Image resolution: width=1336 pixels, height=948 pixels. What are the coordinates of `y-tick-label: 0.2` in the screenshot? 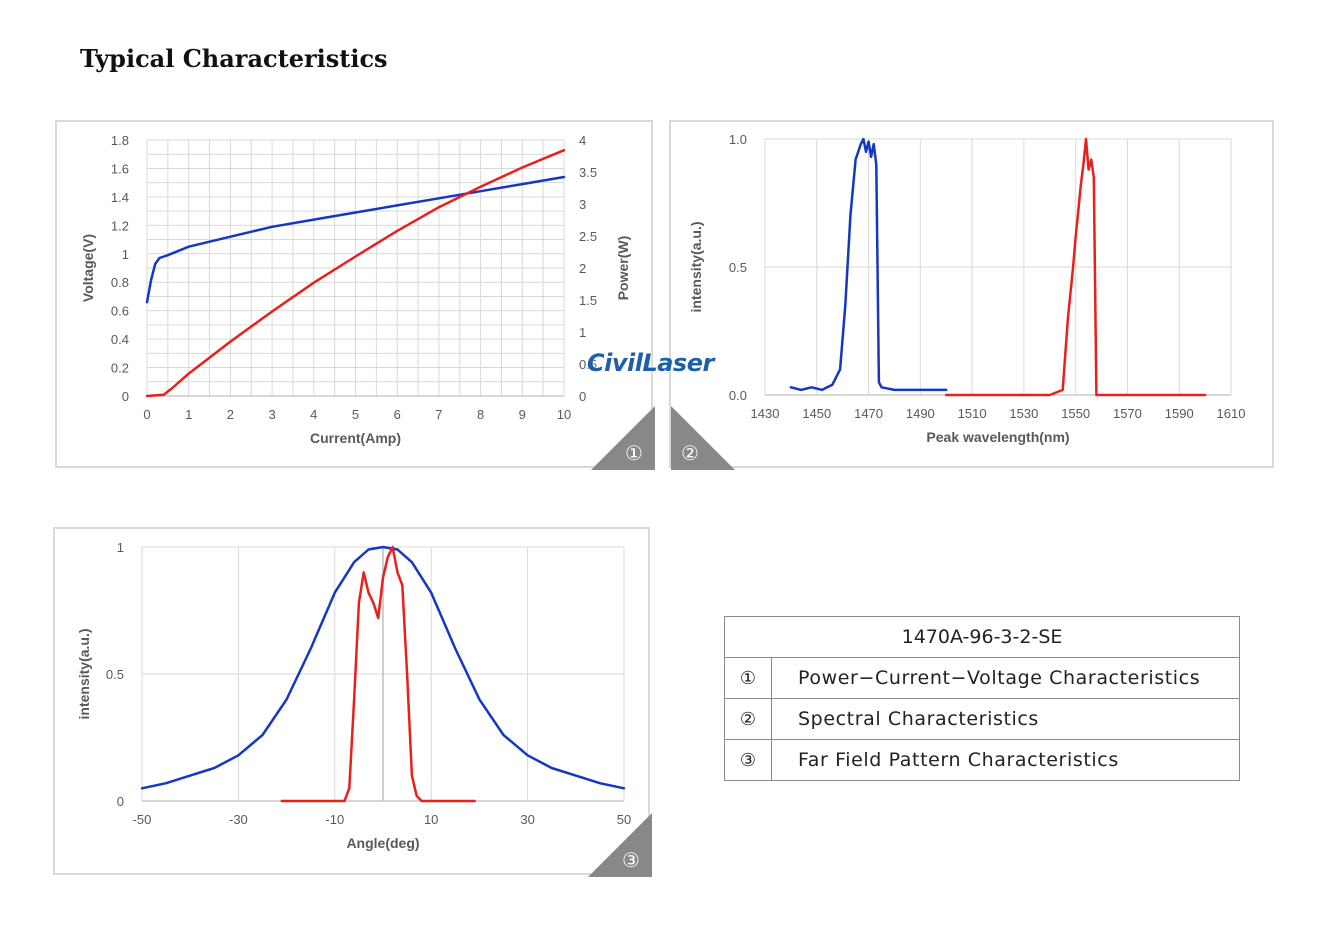 It's located at (120, 368).